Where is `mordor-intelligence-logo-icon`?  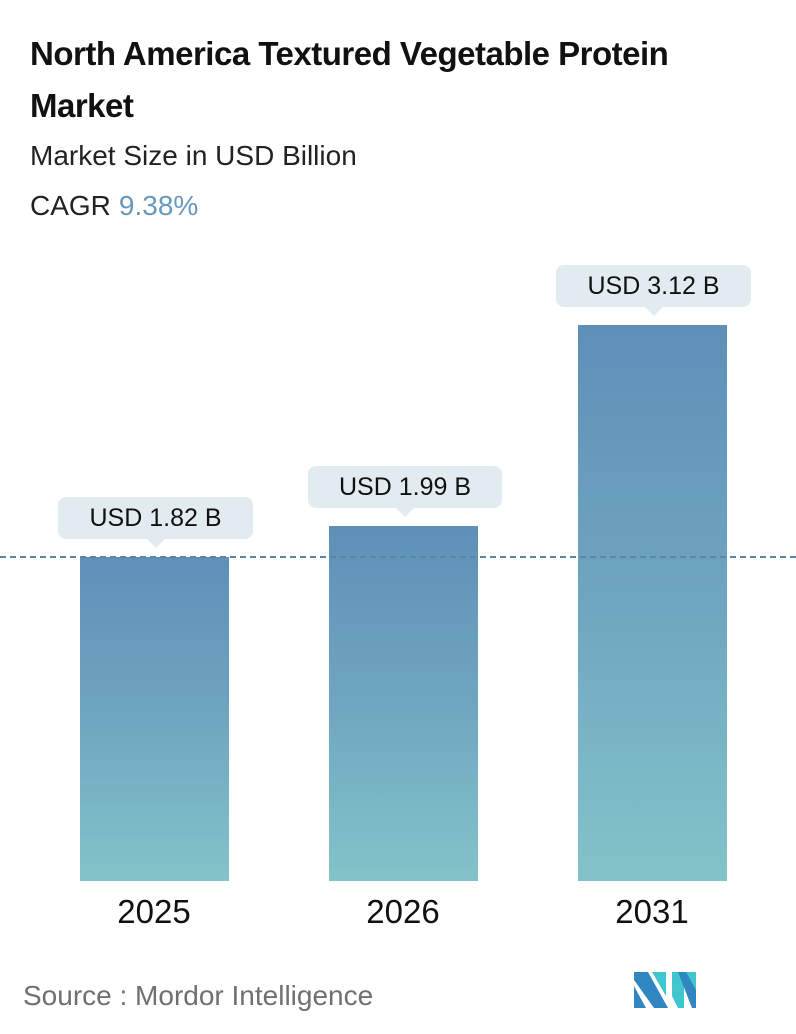
mordor-intelligence-logo-icon is located at coordinates (665, 990).